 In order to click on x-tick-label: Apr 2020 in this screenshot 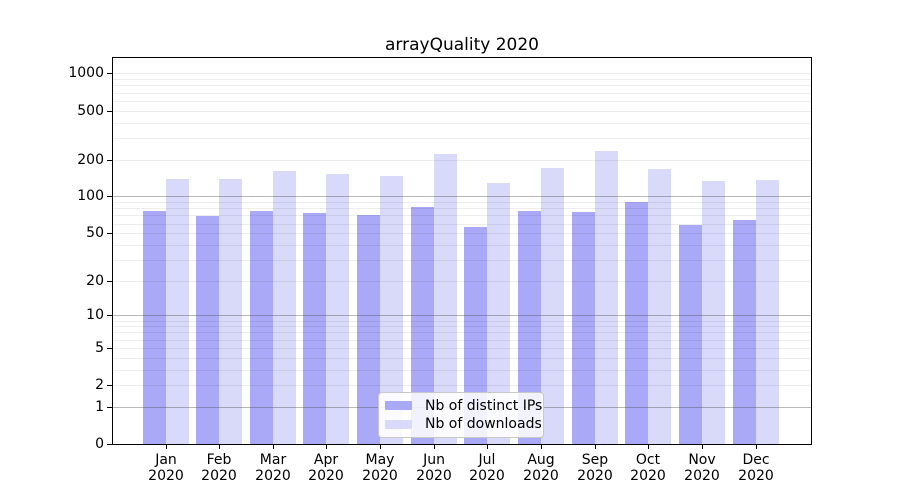, I will do `click(326, 468)`.